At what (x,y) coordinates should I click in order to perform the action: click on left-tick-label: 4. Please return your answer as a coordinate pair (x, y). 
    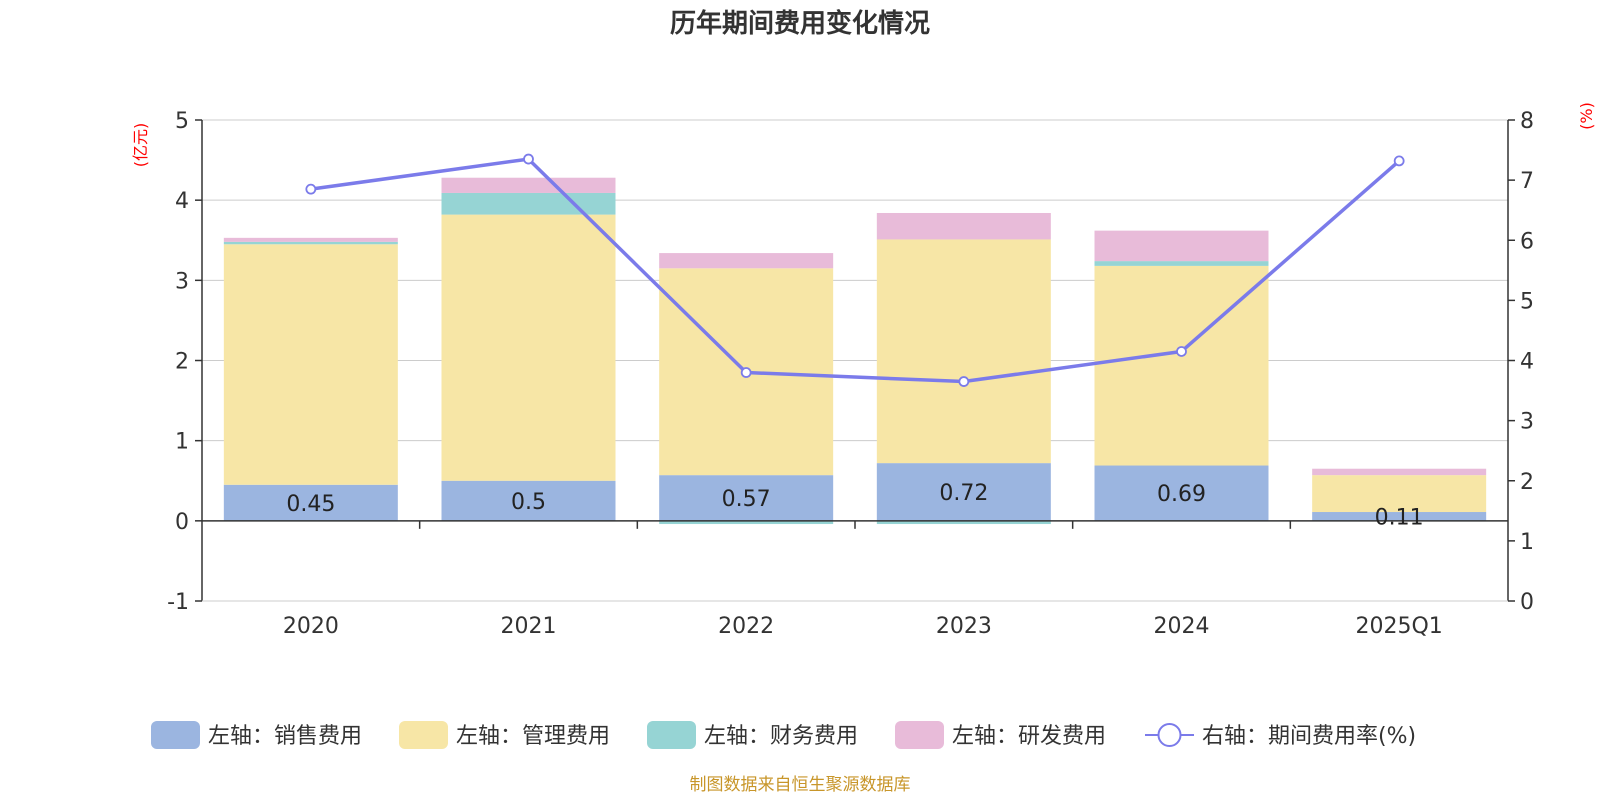
    Looking at the image, I should click on (182, 201).